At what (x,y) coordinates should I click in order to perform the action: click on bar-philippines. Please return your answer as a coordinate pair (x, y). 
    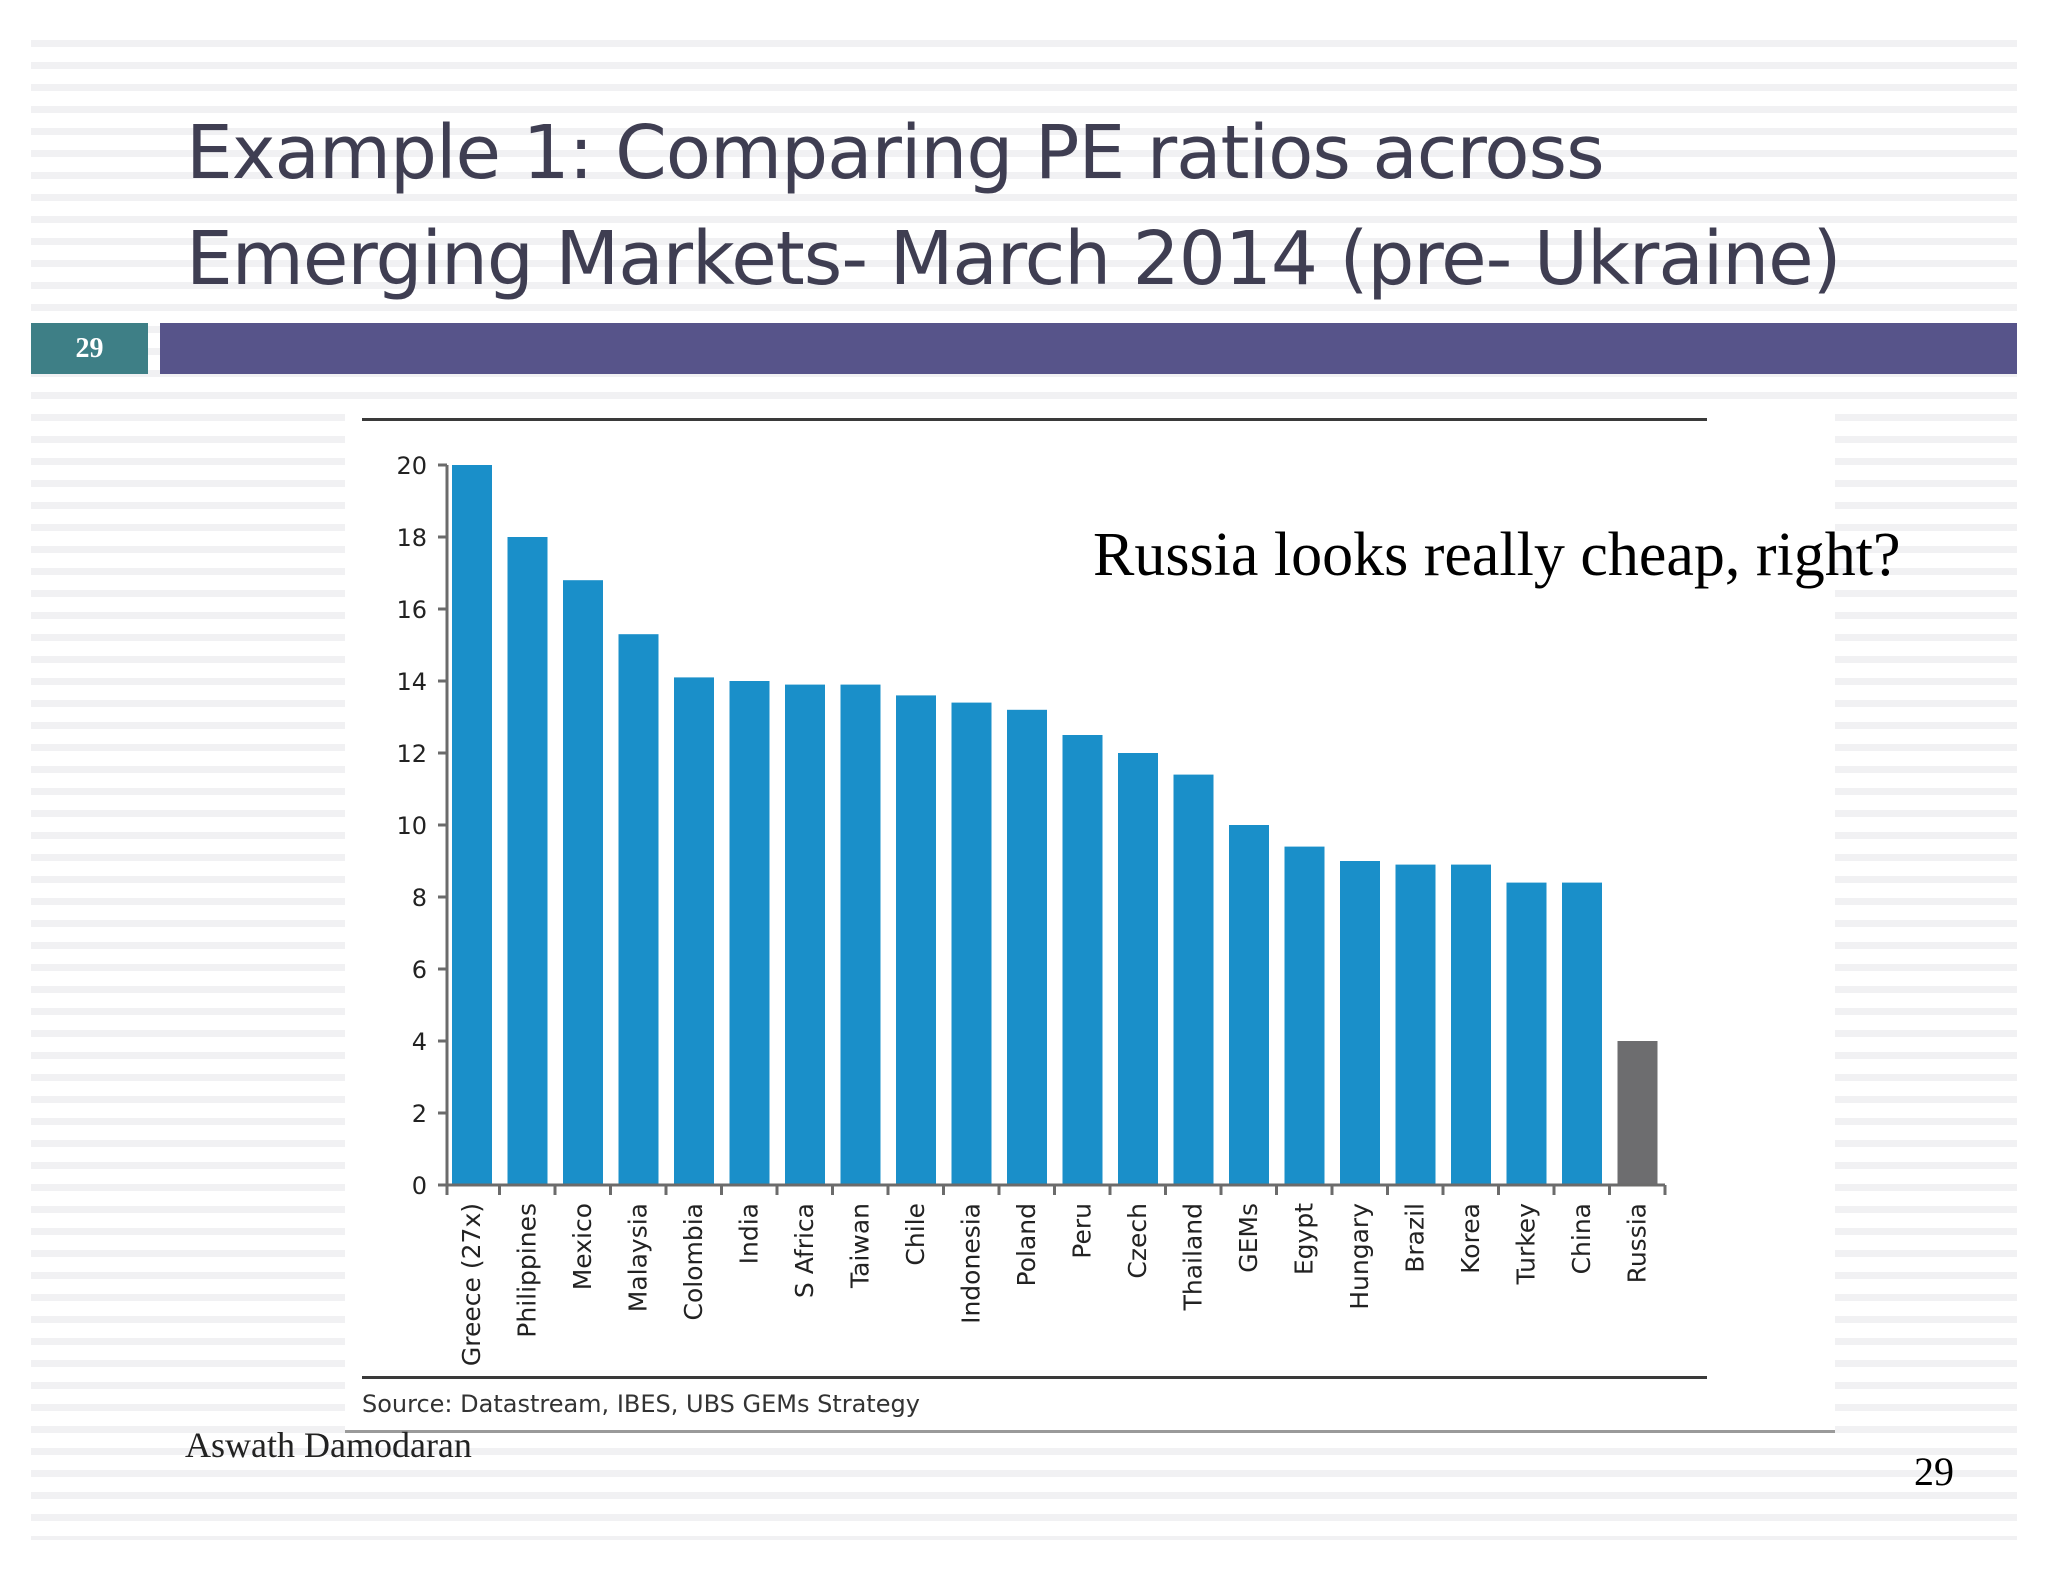
    Looking at the image, I should click on (527, 861).